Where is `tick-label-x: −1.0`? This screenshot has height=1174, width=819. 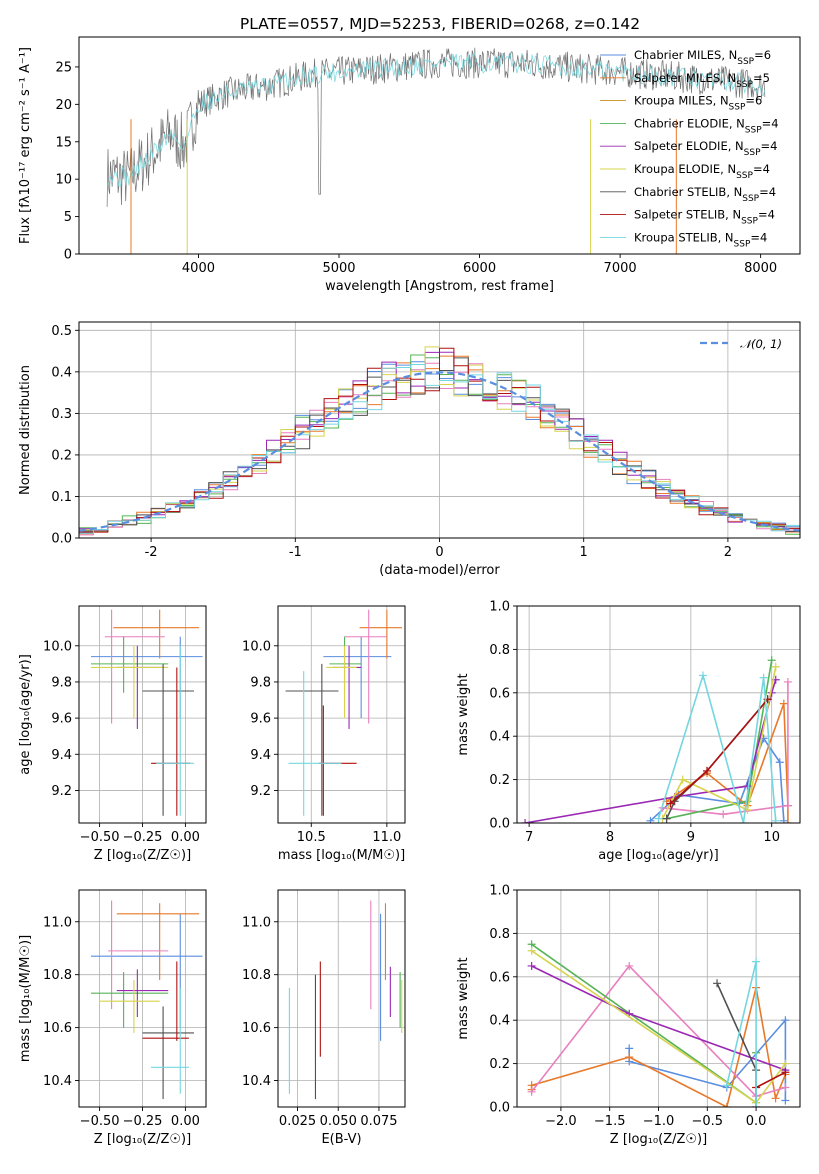
tick-label-x: −1.0 is located at coordinates (659, 1121).